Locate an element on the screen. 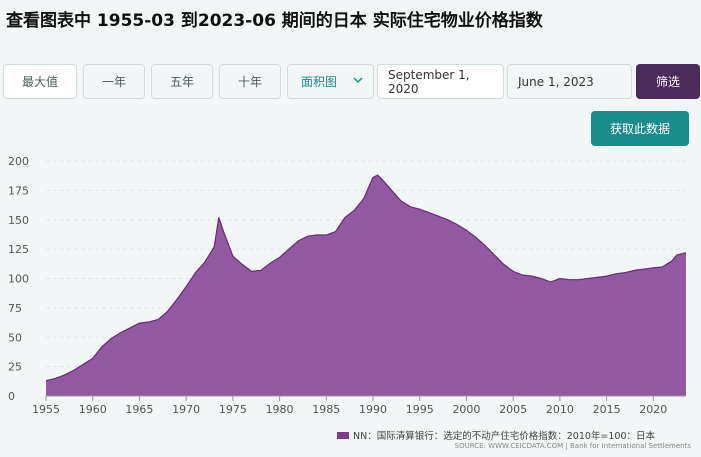  x-tick-label: 2020 is located at coordinates (653, 409).